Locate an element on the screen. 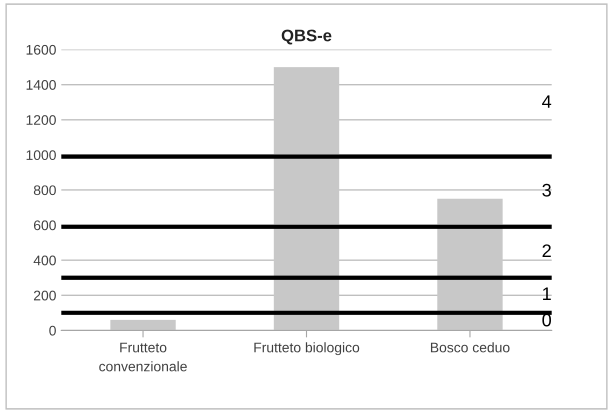 The width and height of the screenshot is (613, 413). chart-title: QBS-e is located at coordinates (307, 37).